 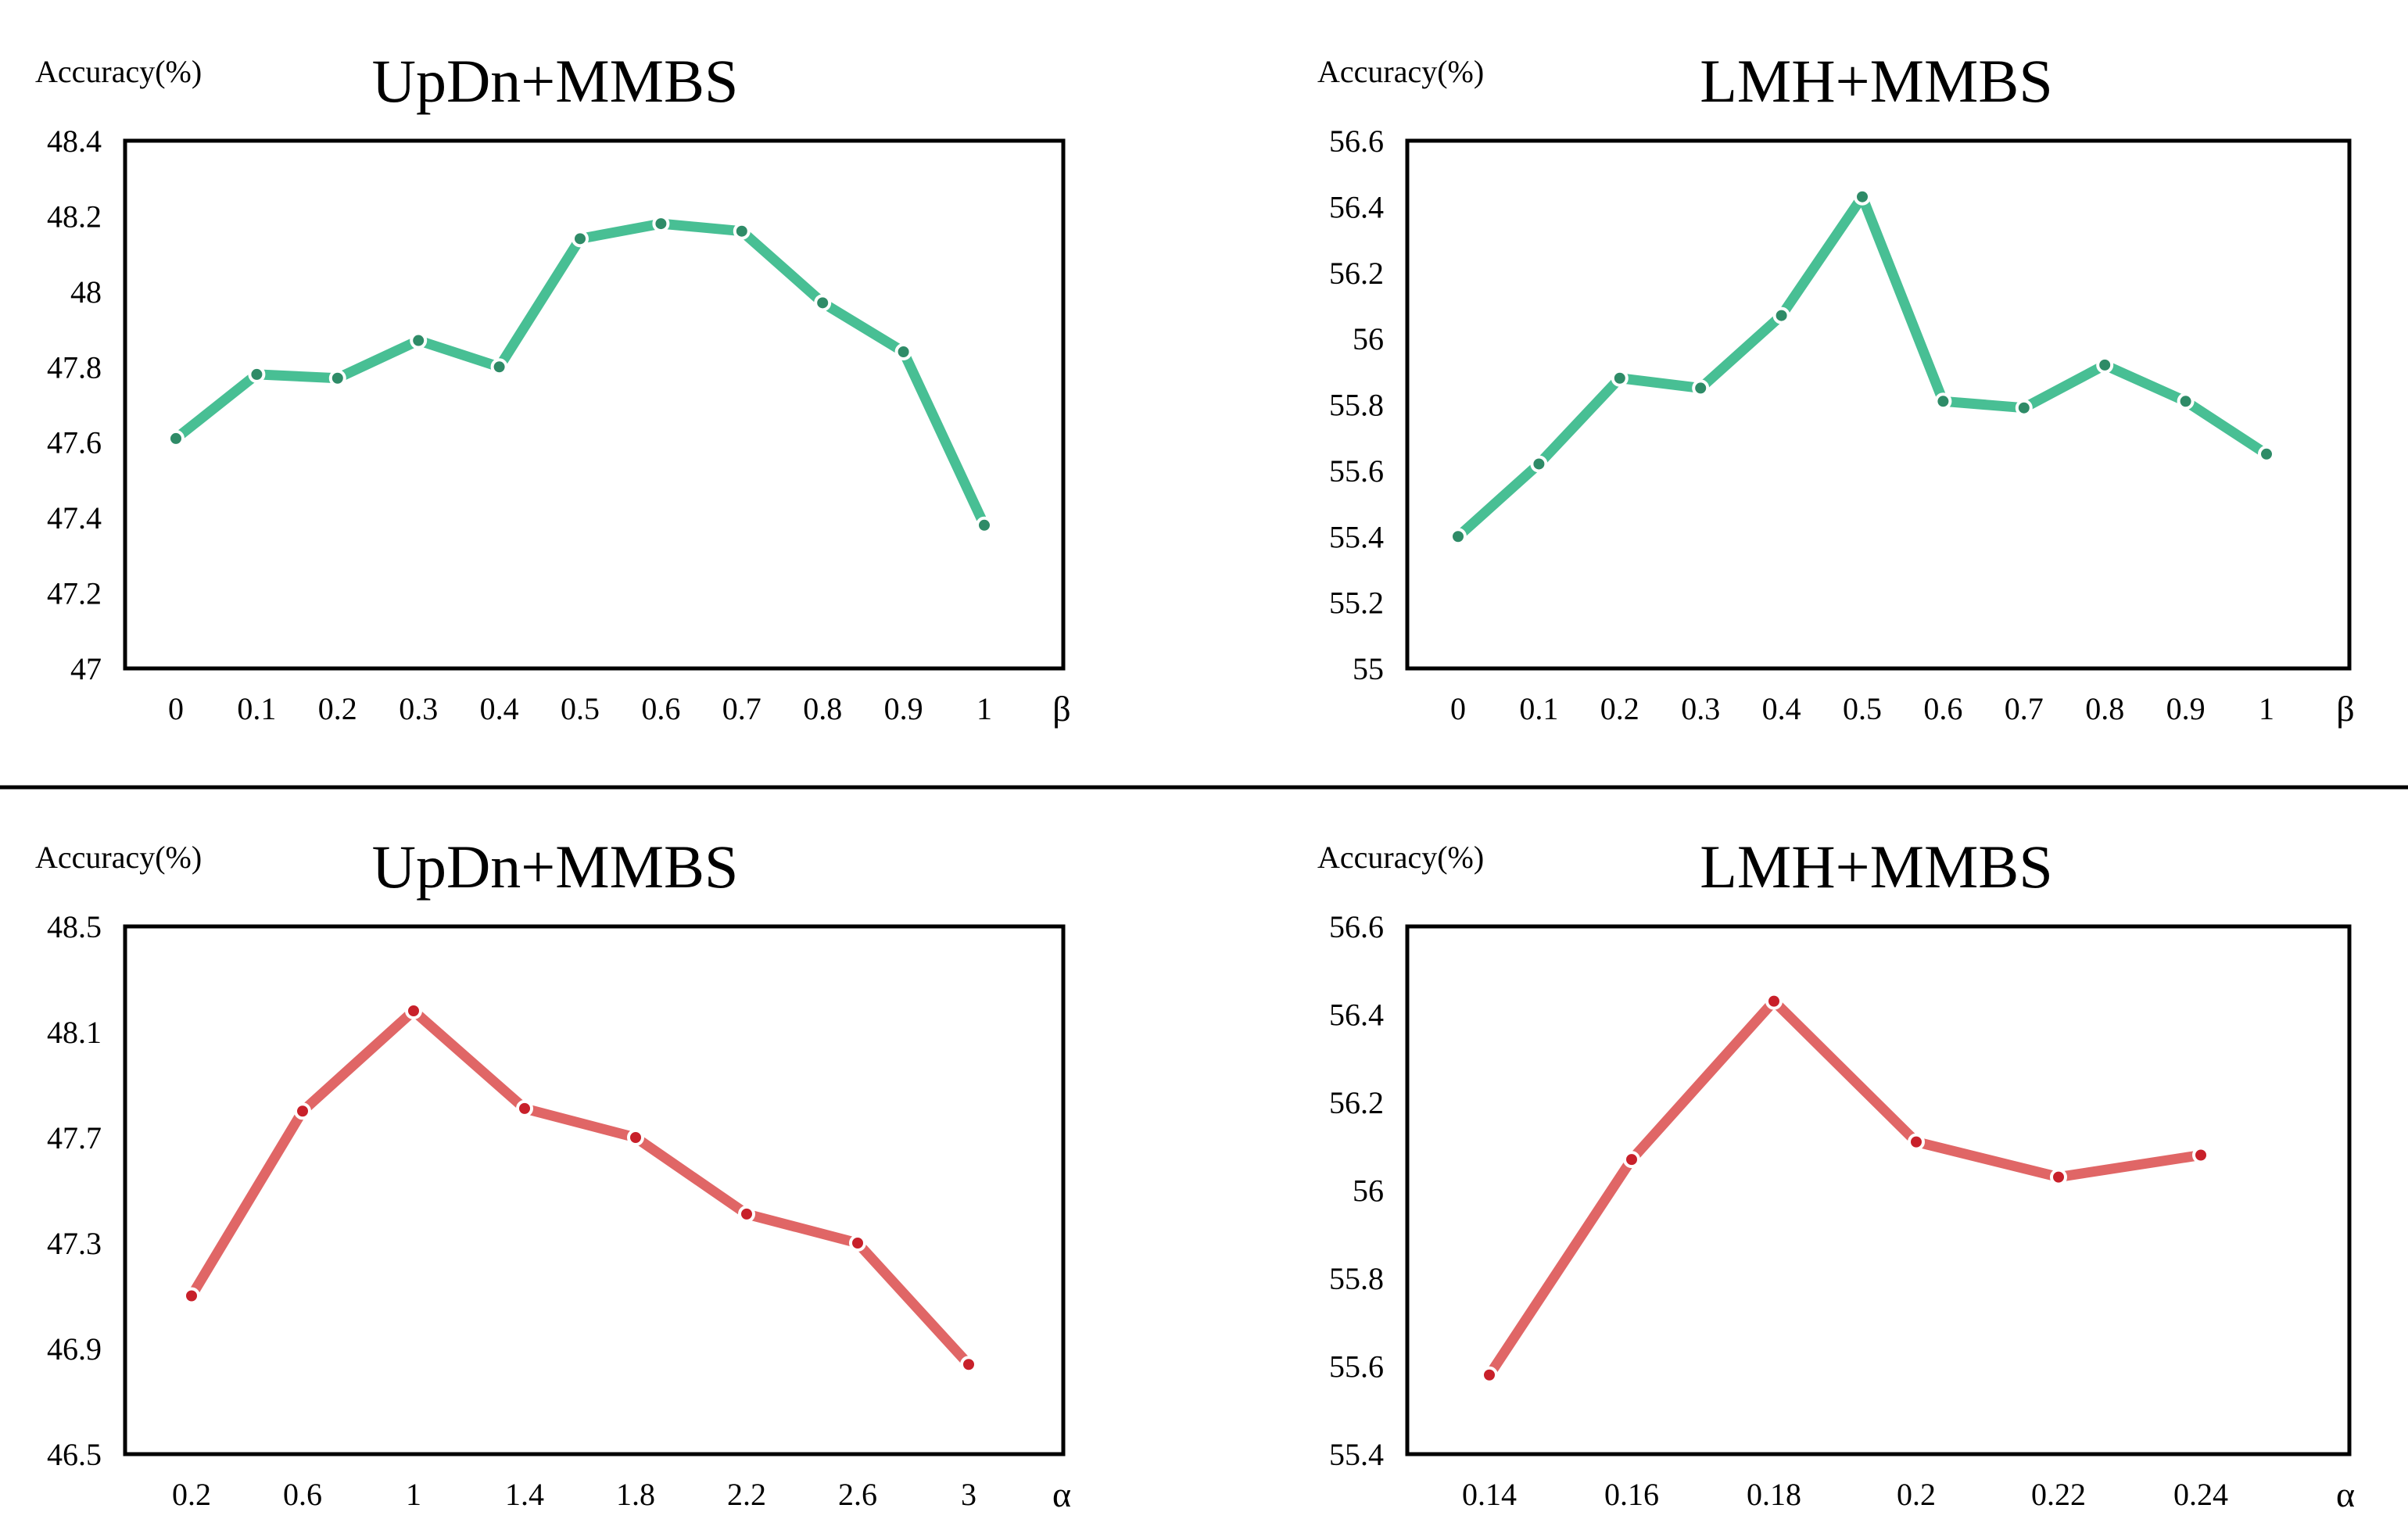 I want to click on y-tick-label: 47.6, so click(x=75, y=442).